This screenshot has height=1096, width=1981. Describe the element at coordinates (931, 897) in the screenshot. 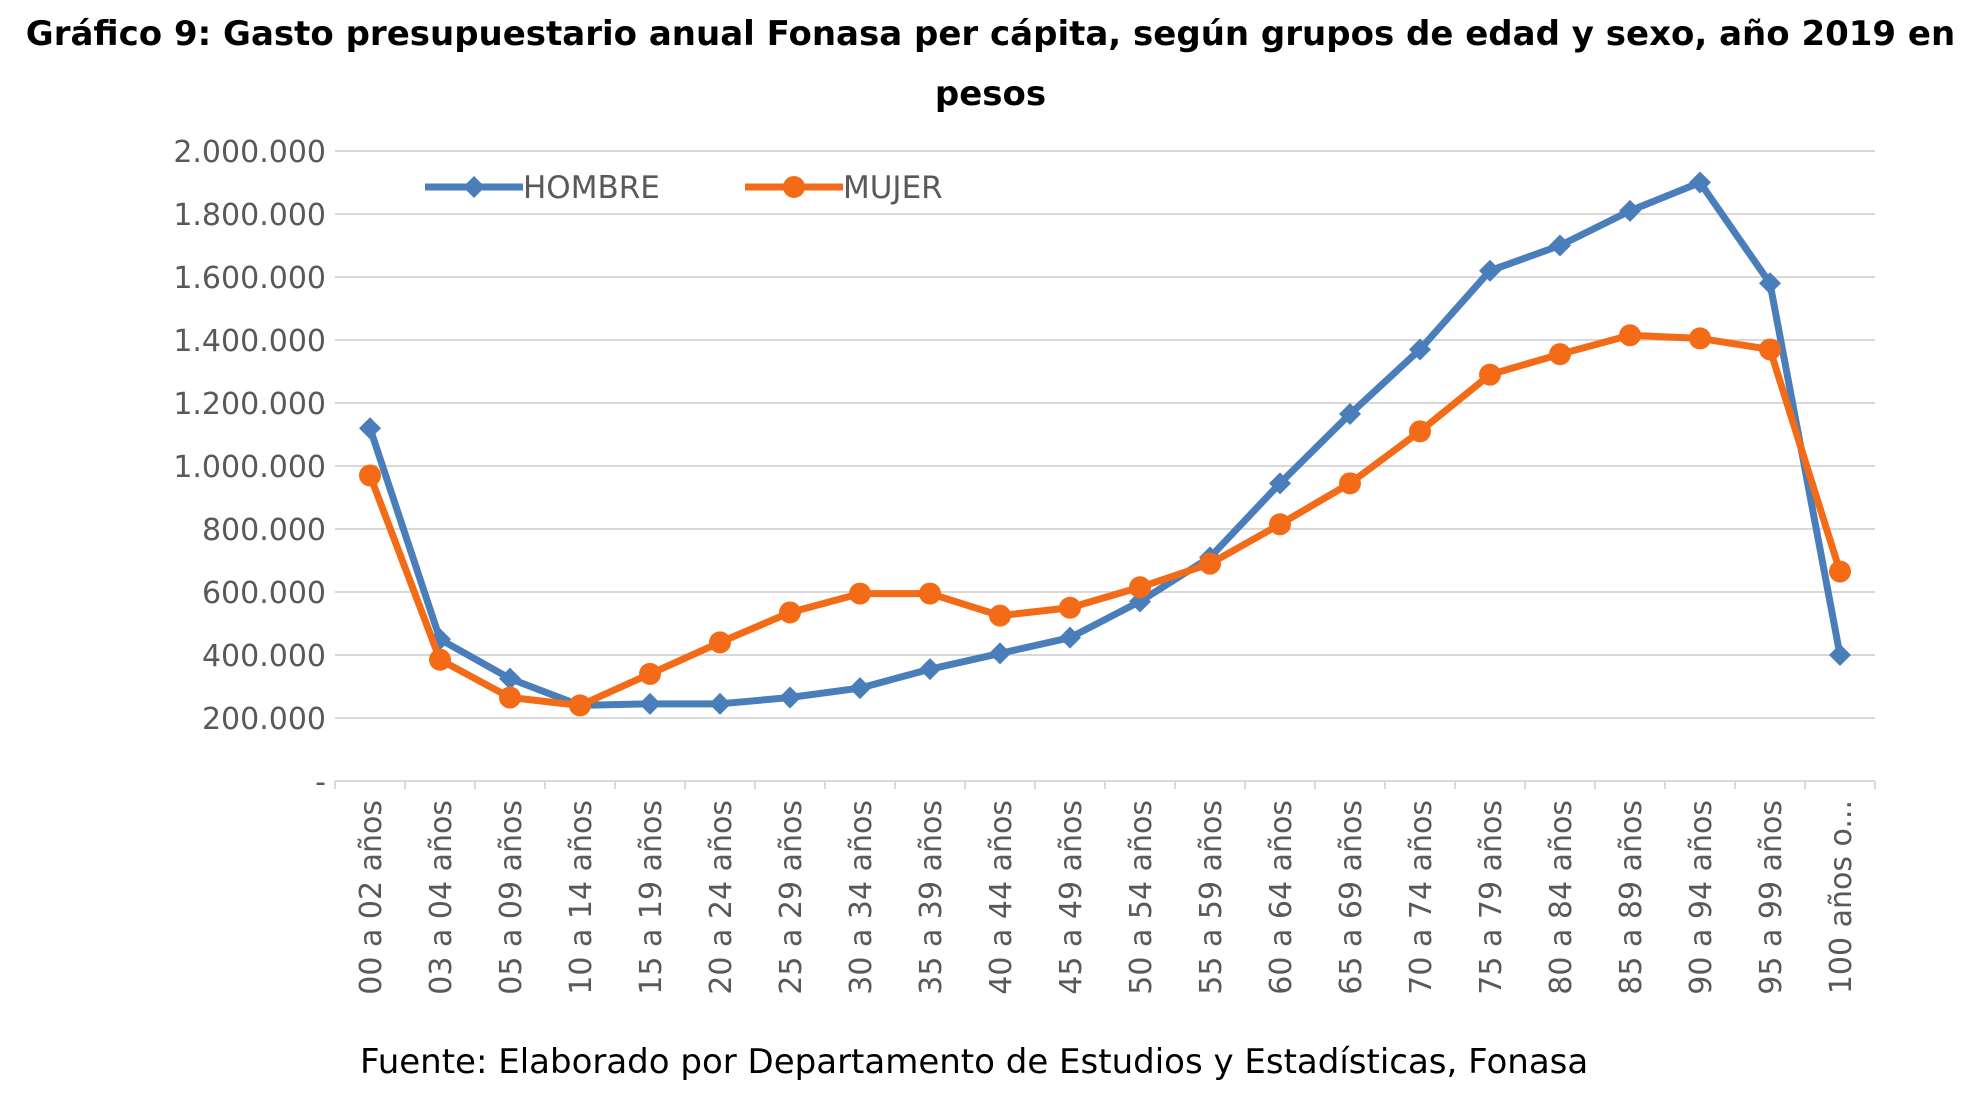

I see `x-tick-label: 35 a 39 años` at that location.